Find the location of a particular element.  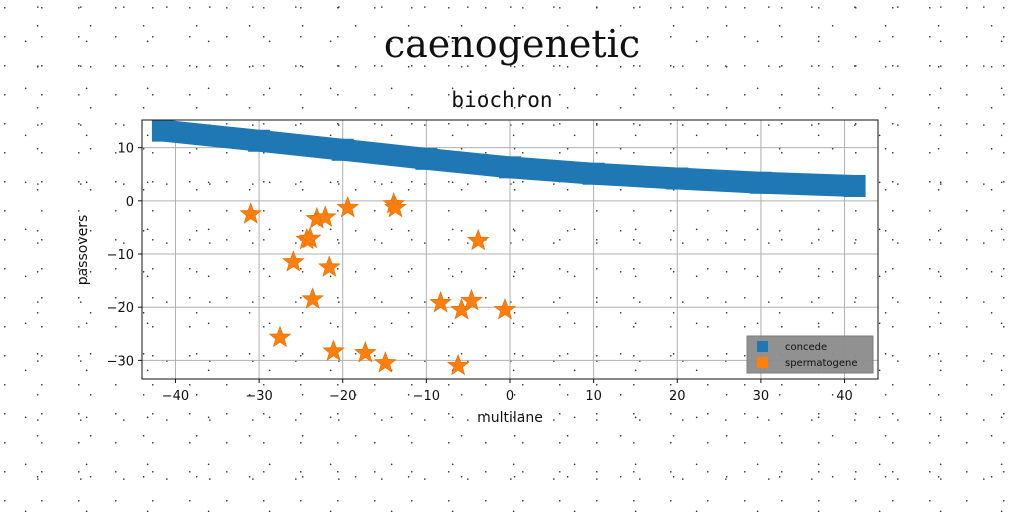

x-tick-label: −40 is located at coordinates (175, 396).